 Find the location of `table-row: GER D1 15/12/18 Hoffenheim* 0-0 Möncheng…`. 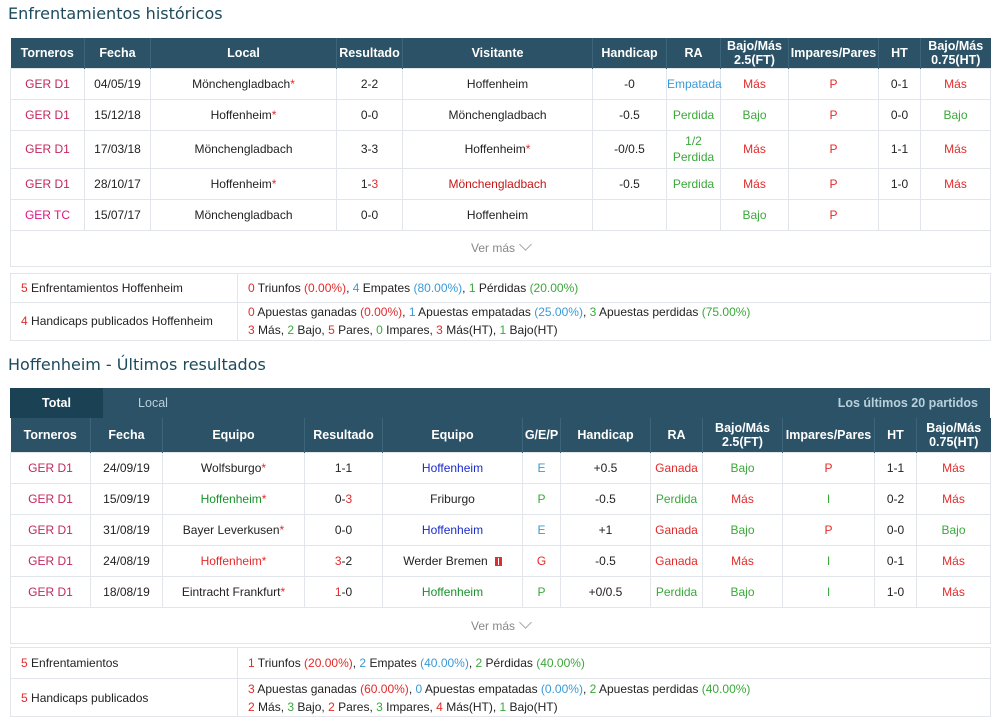

table-row: GER D1 15/12/18 Hoffenheim* 0-0 Möncheng… is located at coordinates (500, 114).